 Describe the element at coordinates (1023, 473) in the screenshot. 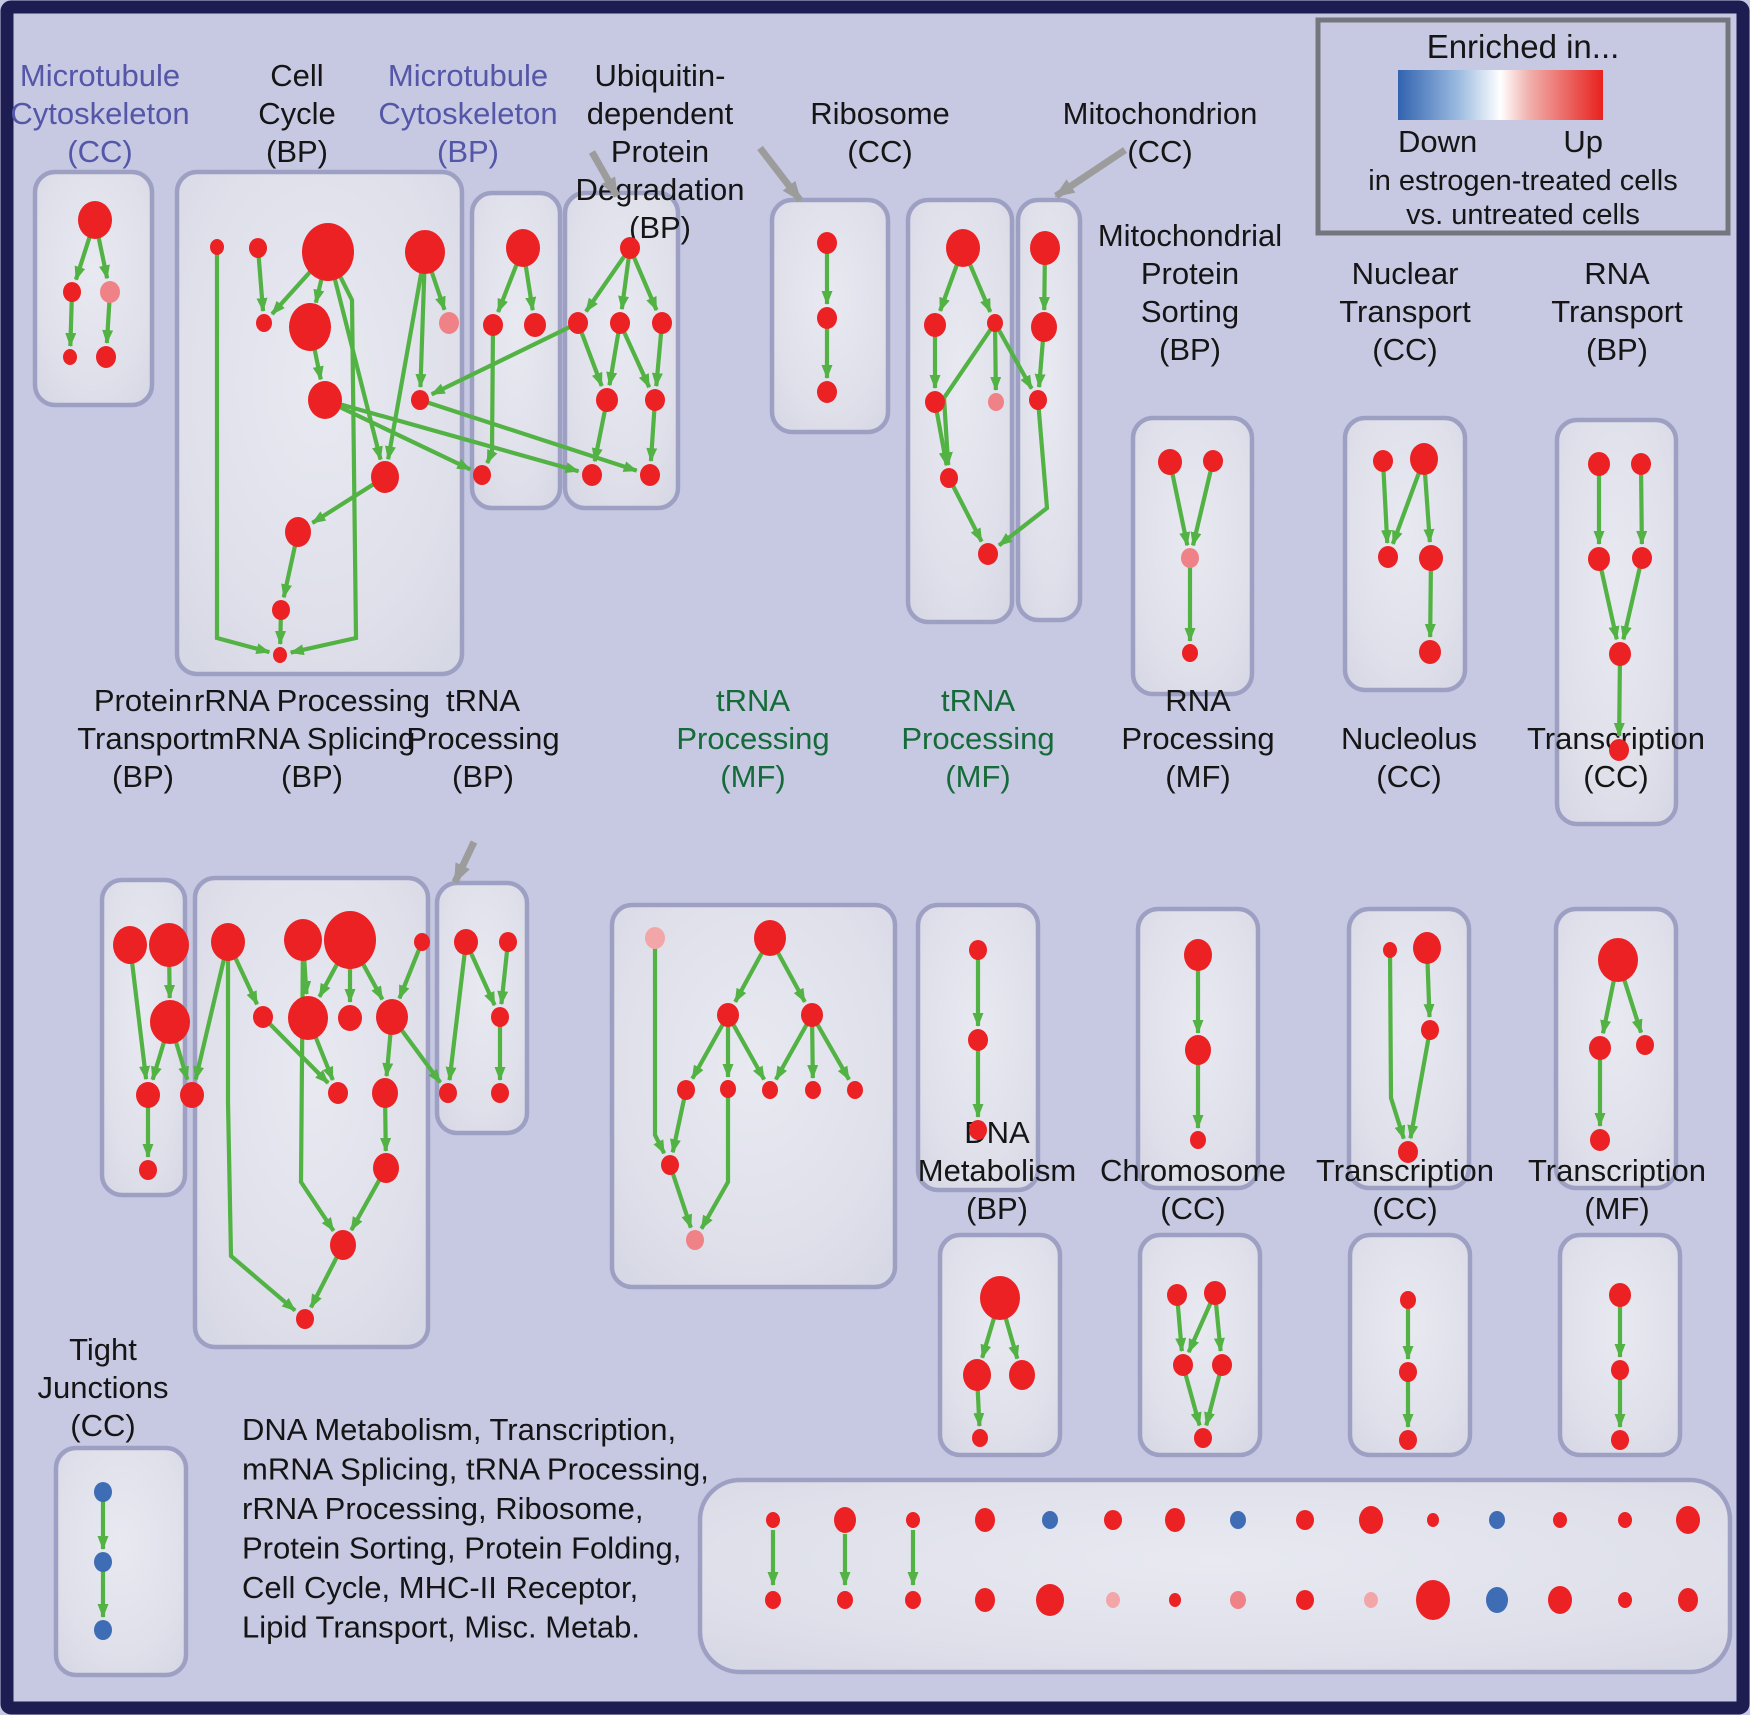

I see `edge-mit_t3-rib_r7` at that location.